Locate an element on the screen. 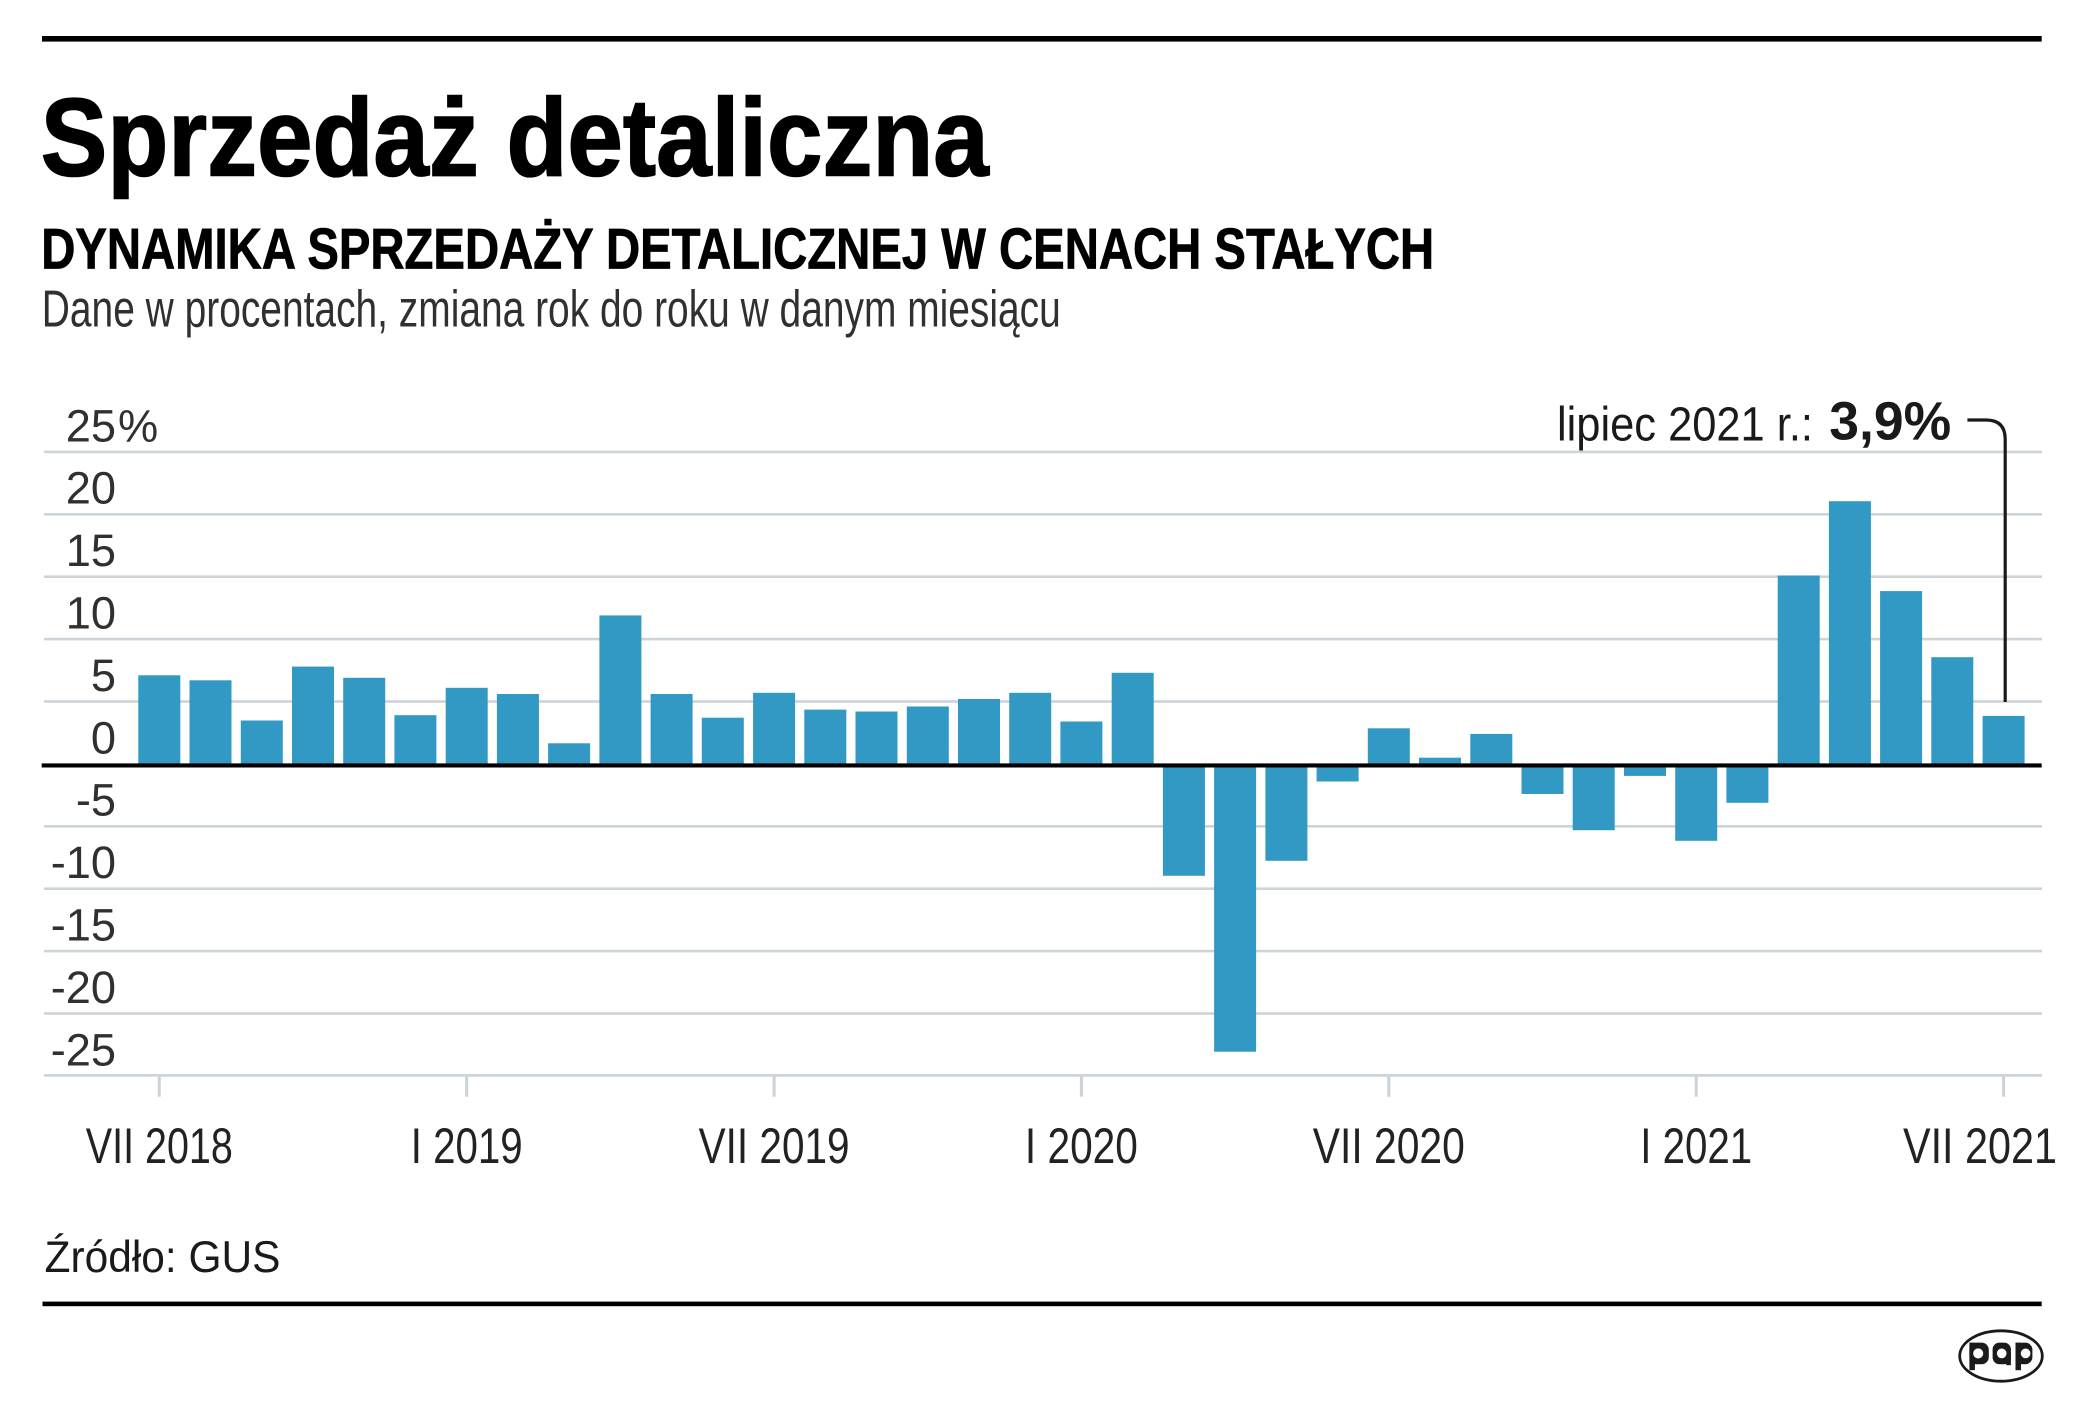 This screenshot has width=2084, height=1418. svg-text: 10 is located at coordinates (91, 613).